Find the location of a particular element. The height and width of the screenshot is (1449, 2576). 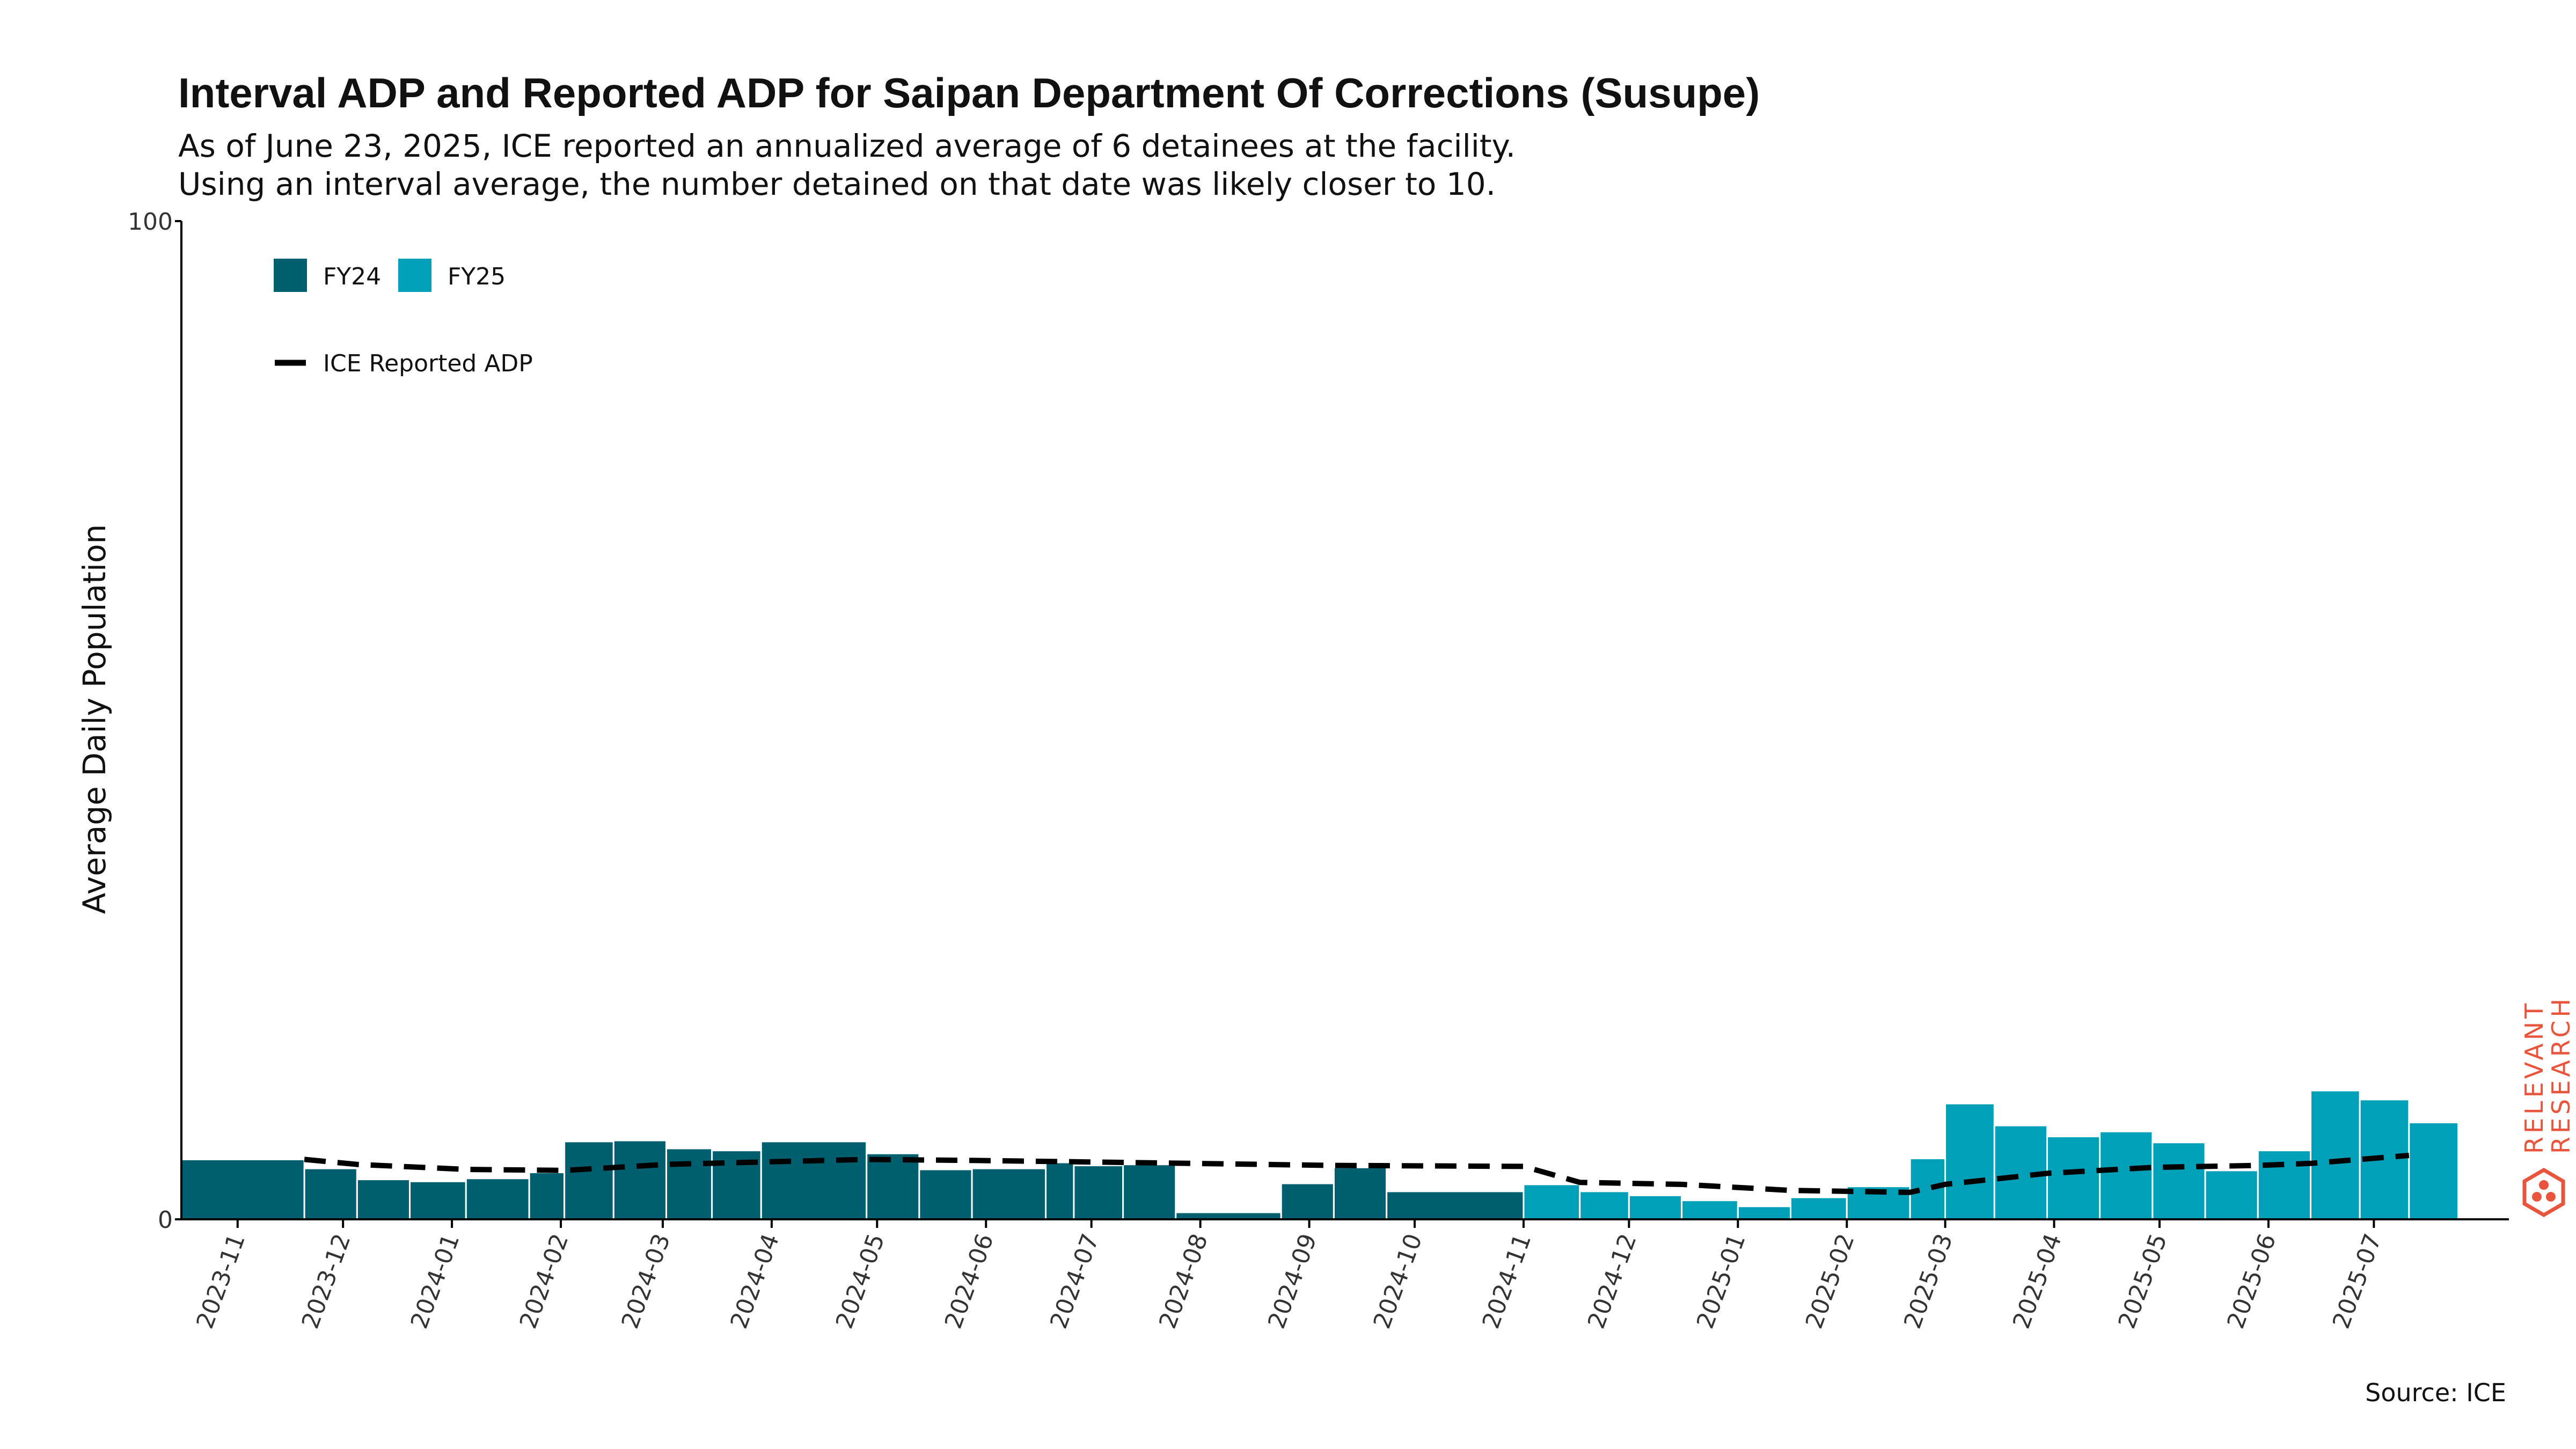

reported-adp-line-layer is located at coordinates (1357, 1174).